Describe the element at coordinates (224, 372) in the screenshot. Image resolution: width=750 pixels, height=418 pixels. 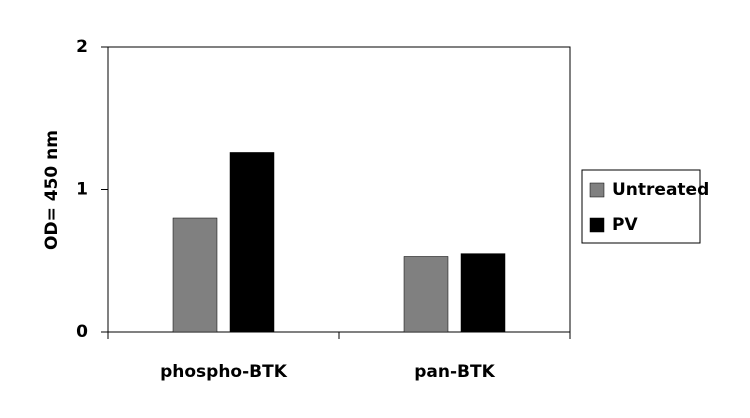
I see `x-tick-label: phospho-BTK` at that location.